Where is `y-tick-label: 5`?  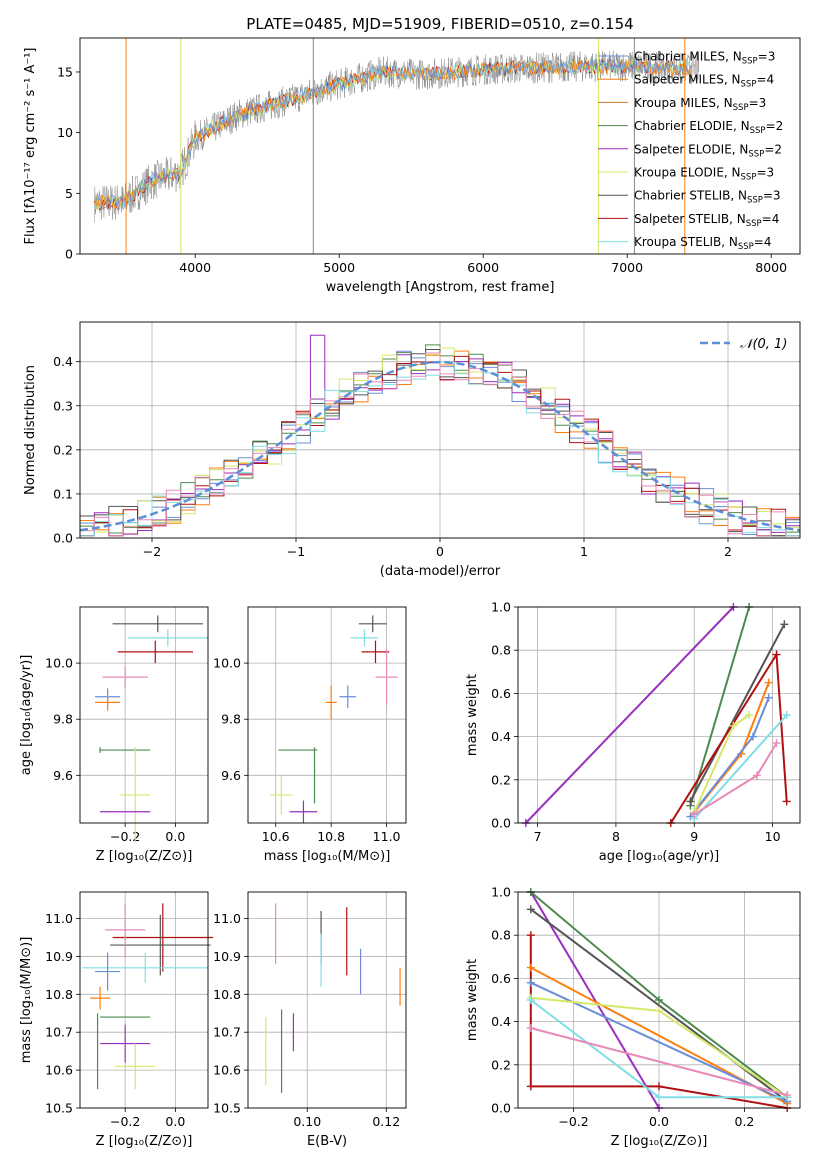 y-tick-label: 5 is located at coordinates (69, 193).